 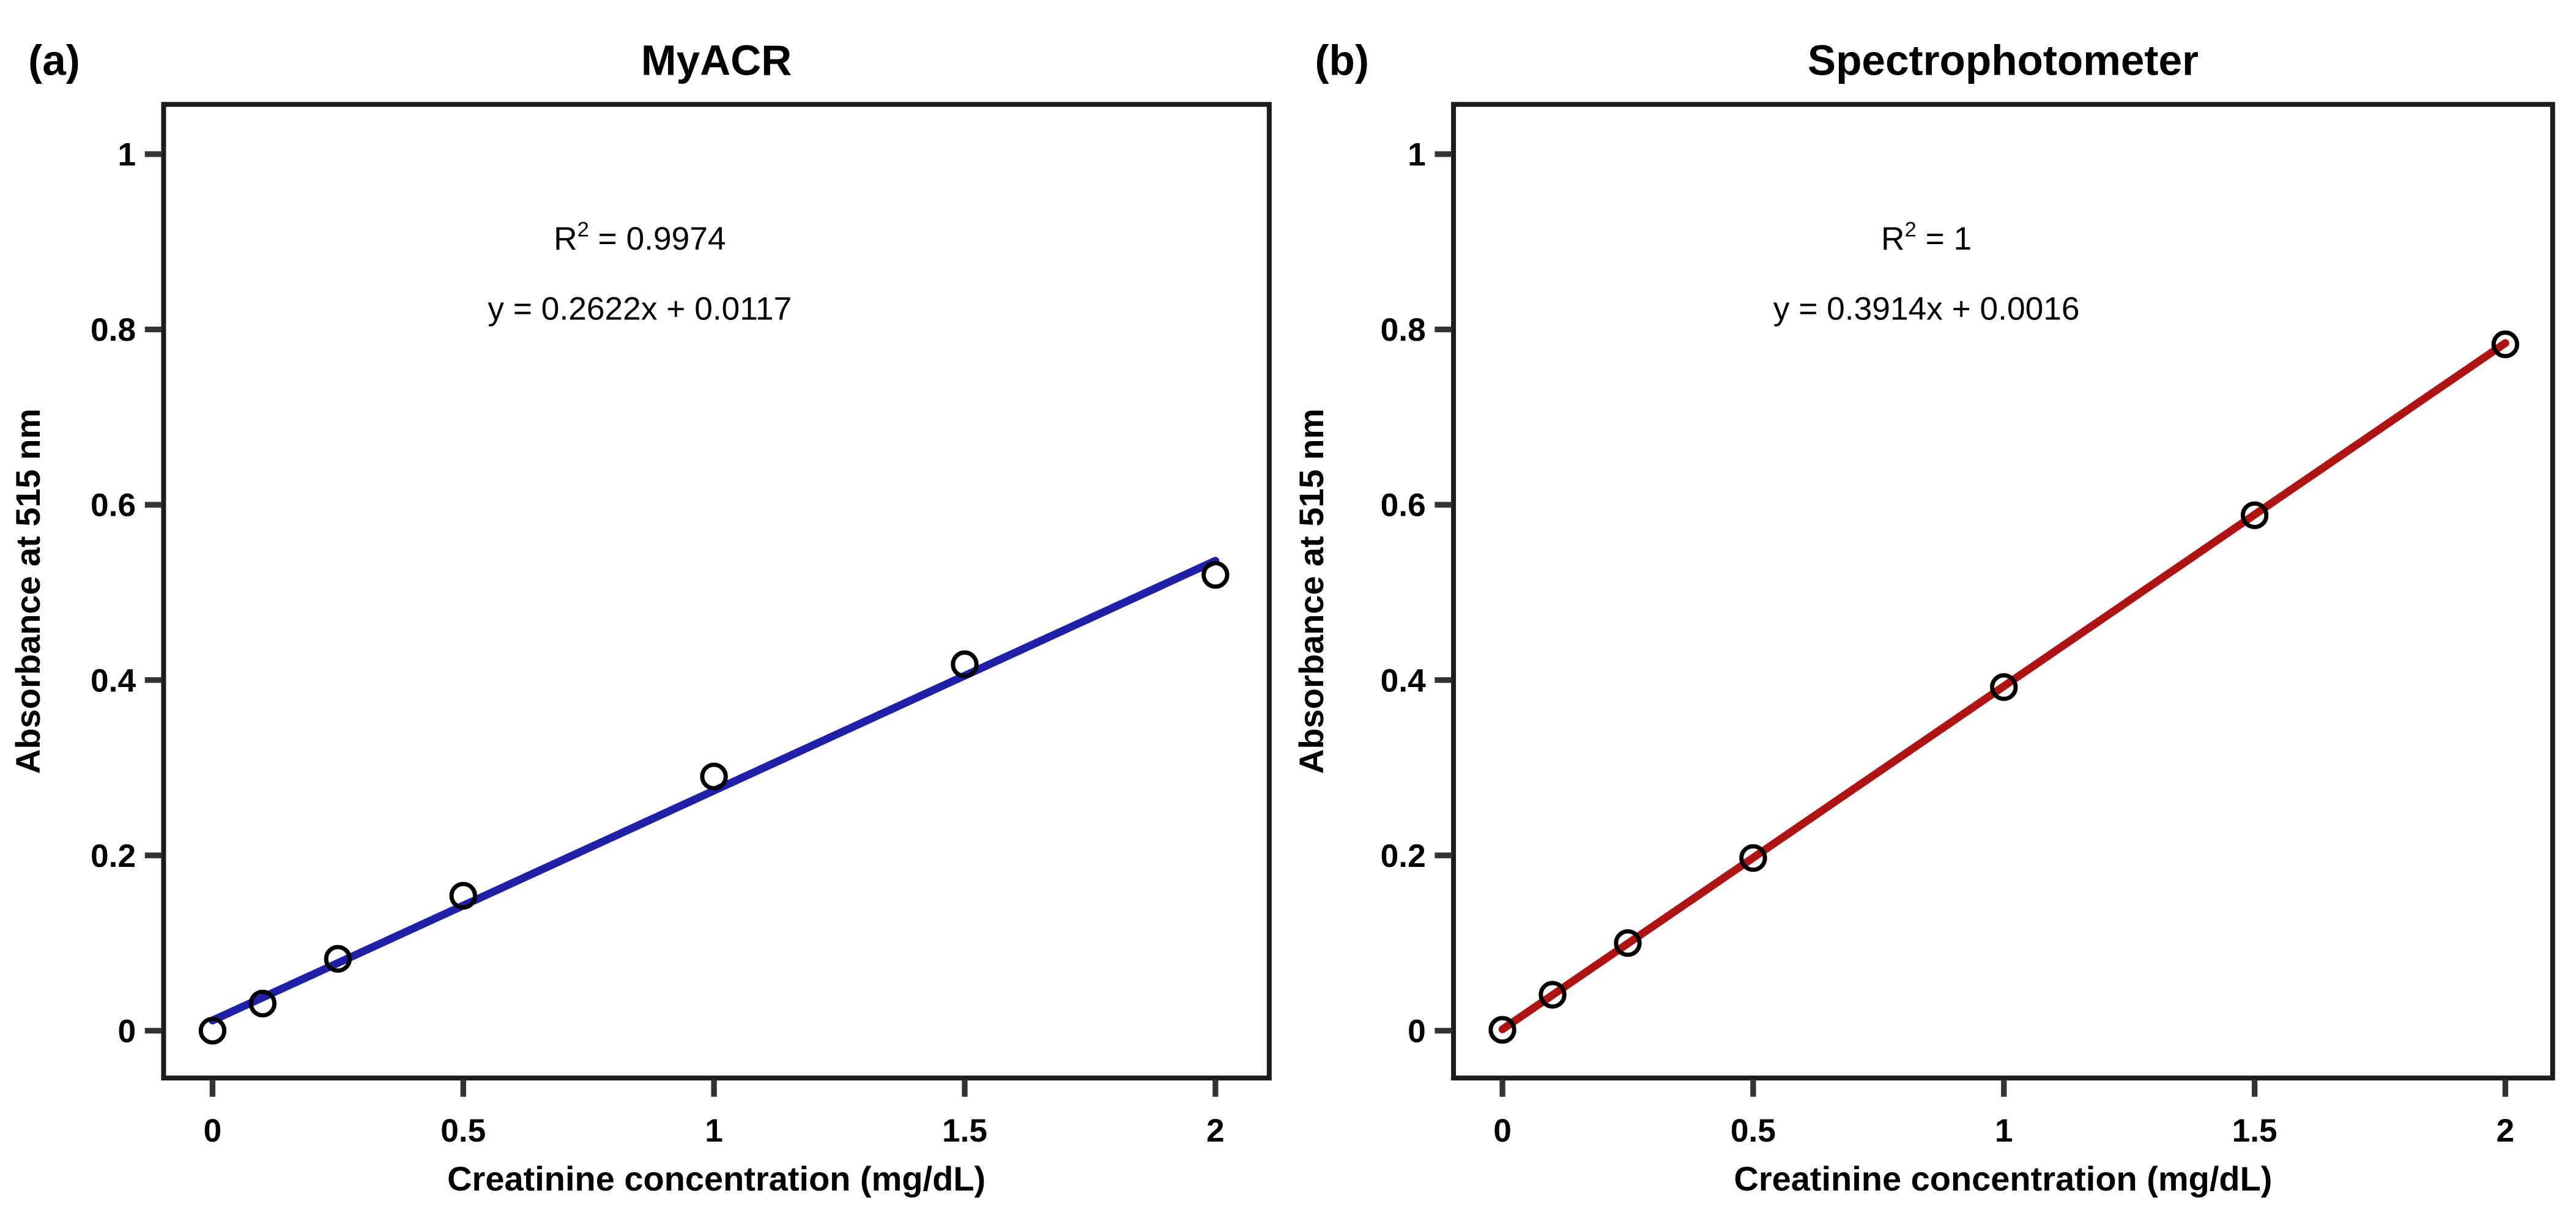 What do you see at coordinates (126, 1031) in the screenshot?
I see `y-tick-label-a: 0` at bounding box center [126, 1031].